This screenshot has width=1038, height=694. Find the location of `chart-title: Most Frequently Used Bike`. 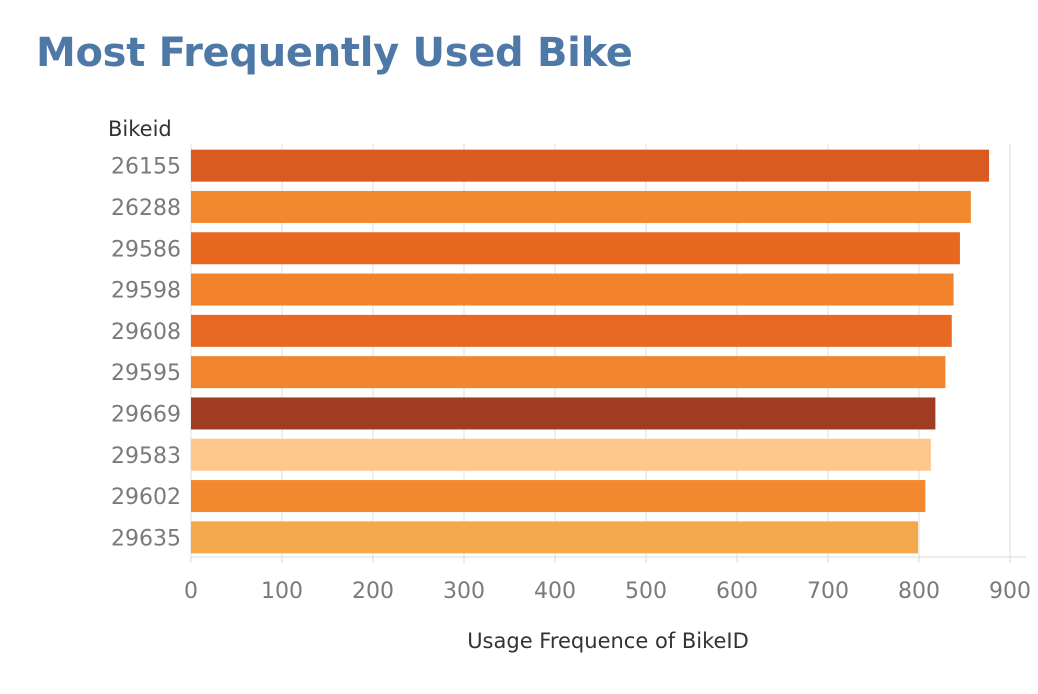

chart-title: Most Frequently Used Bike is located at coordinates (334, 53).